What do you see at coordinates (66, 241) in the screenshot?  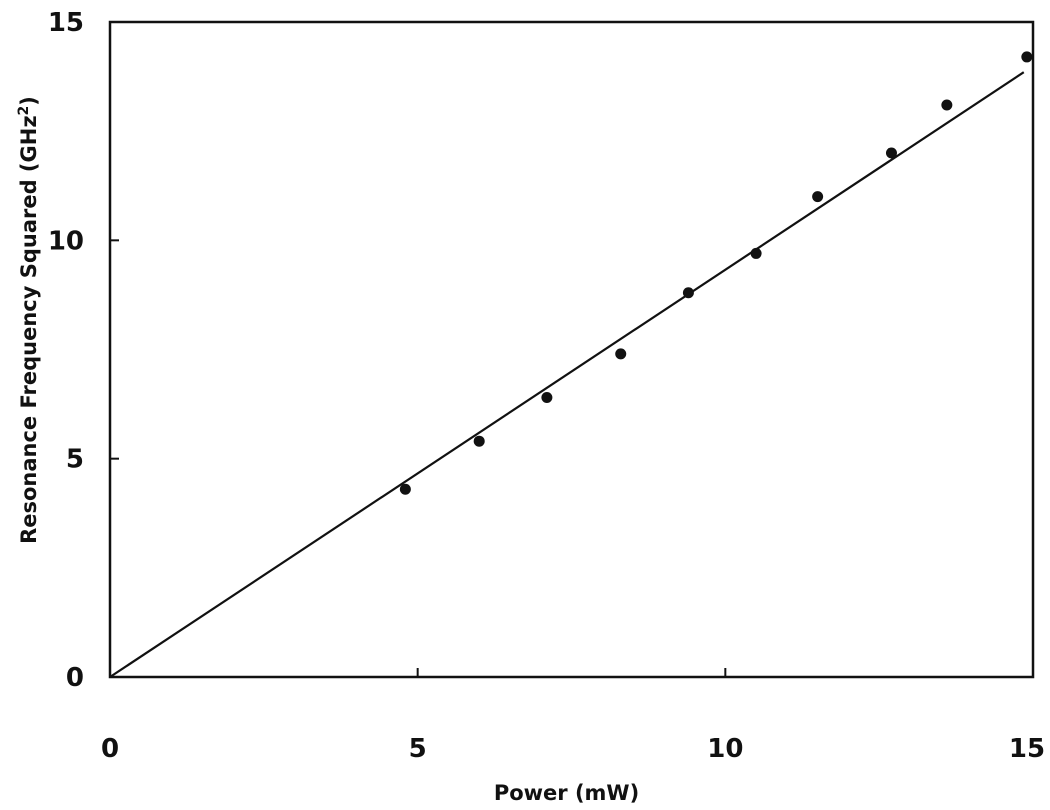 I see `y-tick-label: 10` at bounding box center [66, 241].